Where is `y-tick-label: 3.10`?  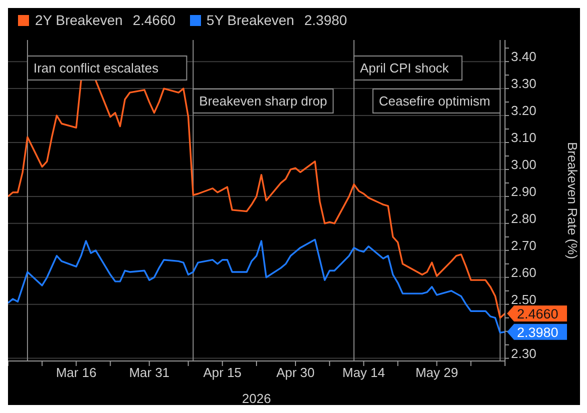 y-tick-label: 3.10 is located at coordinates (523, 138).